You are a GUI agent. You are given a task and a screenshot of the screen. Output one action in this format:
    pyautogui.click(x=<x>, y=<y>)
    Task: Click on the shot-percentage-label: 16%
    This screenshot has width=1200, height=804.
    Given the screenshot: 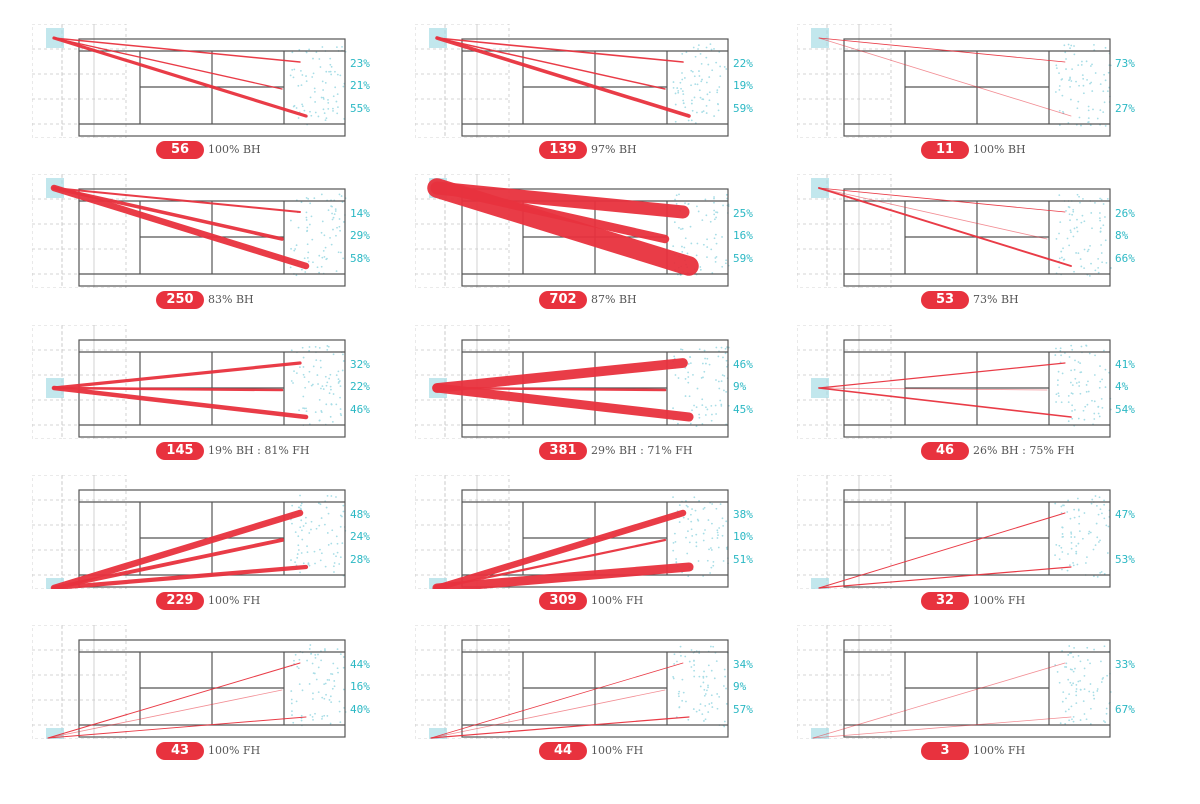 What is the action you would take?
    pyautogui.click(x=360, y=686)
    